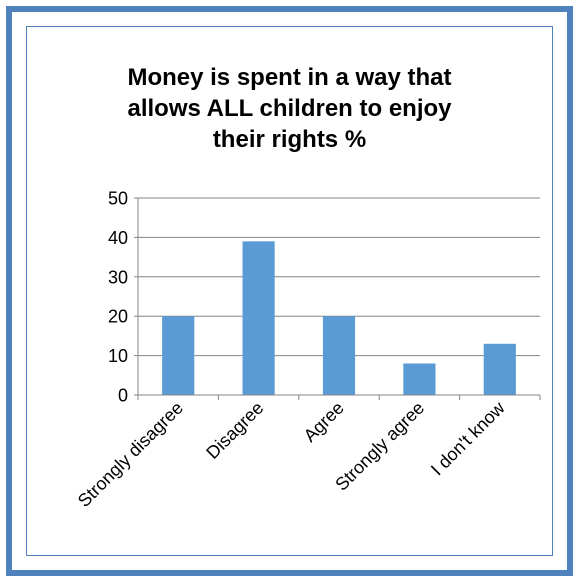 The image size is (579, 582). Describe the element at coordinates (468, 438) in the screenshot. I see `x-tick-label: I don't know` at that location.